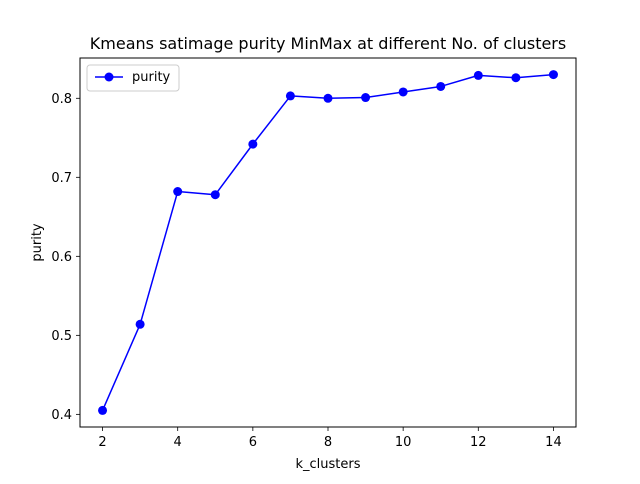 The width and height of the screenshot is (640, 484). Describe the element at coordinates (151, 77) in the screenshot. I see `legend-label: purity` at that location.